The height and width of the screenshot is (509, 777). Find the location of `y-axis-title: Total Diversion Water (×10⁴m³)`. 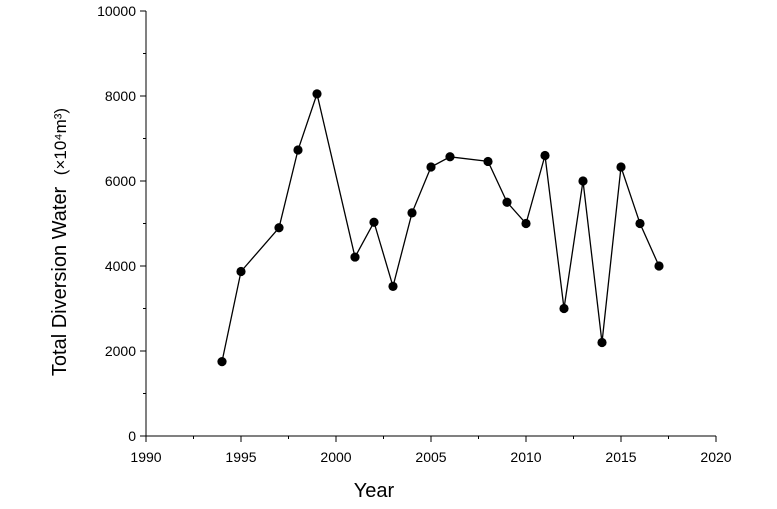

y-axis-title: Total Diversion Water (×10⁴m³) is located at coordinates (60, 242).